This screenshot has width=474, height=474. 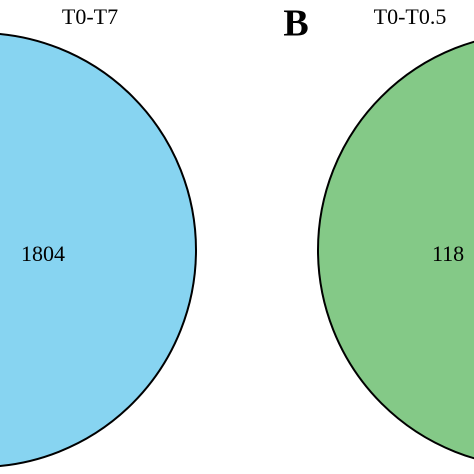 I want to click on panel-letter: B, so click(x=295, y=24).